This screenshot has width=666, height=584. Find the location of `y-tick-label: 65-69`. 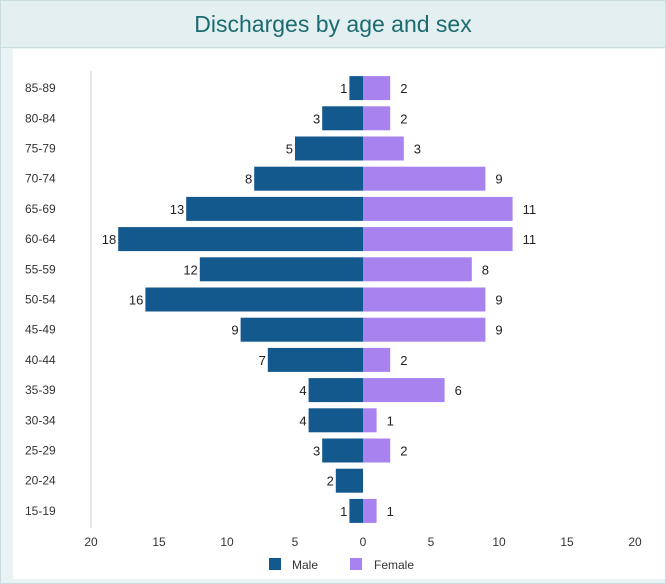

y-tick-label: 65-69 is located at coordinates (40, 209).